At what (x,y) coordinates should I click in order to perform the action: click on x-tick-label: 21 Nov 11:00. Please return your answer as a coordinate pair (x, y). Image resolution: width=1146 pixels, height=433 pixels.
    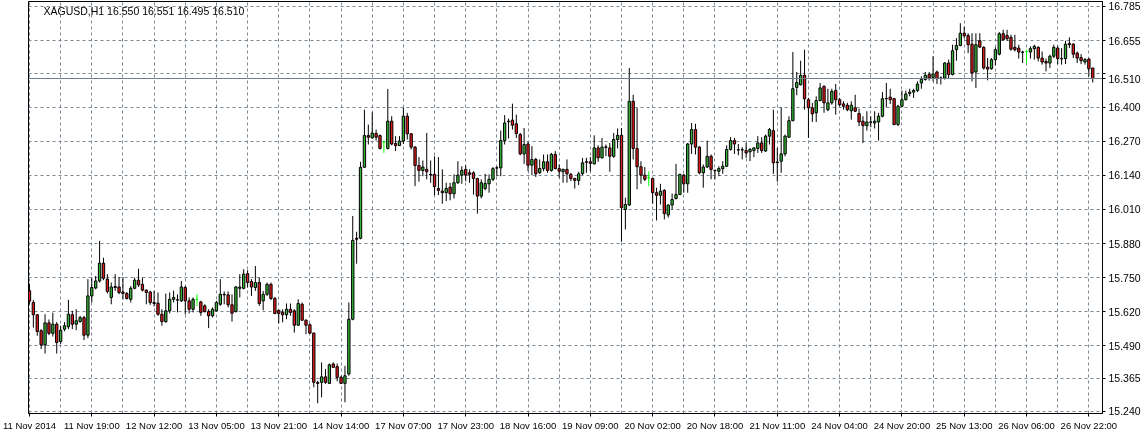
    Looking at the image, I should click on (777, 425).